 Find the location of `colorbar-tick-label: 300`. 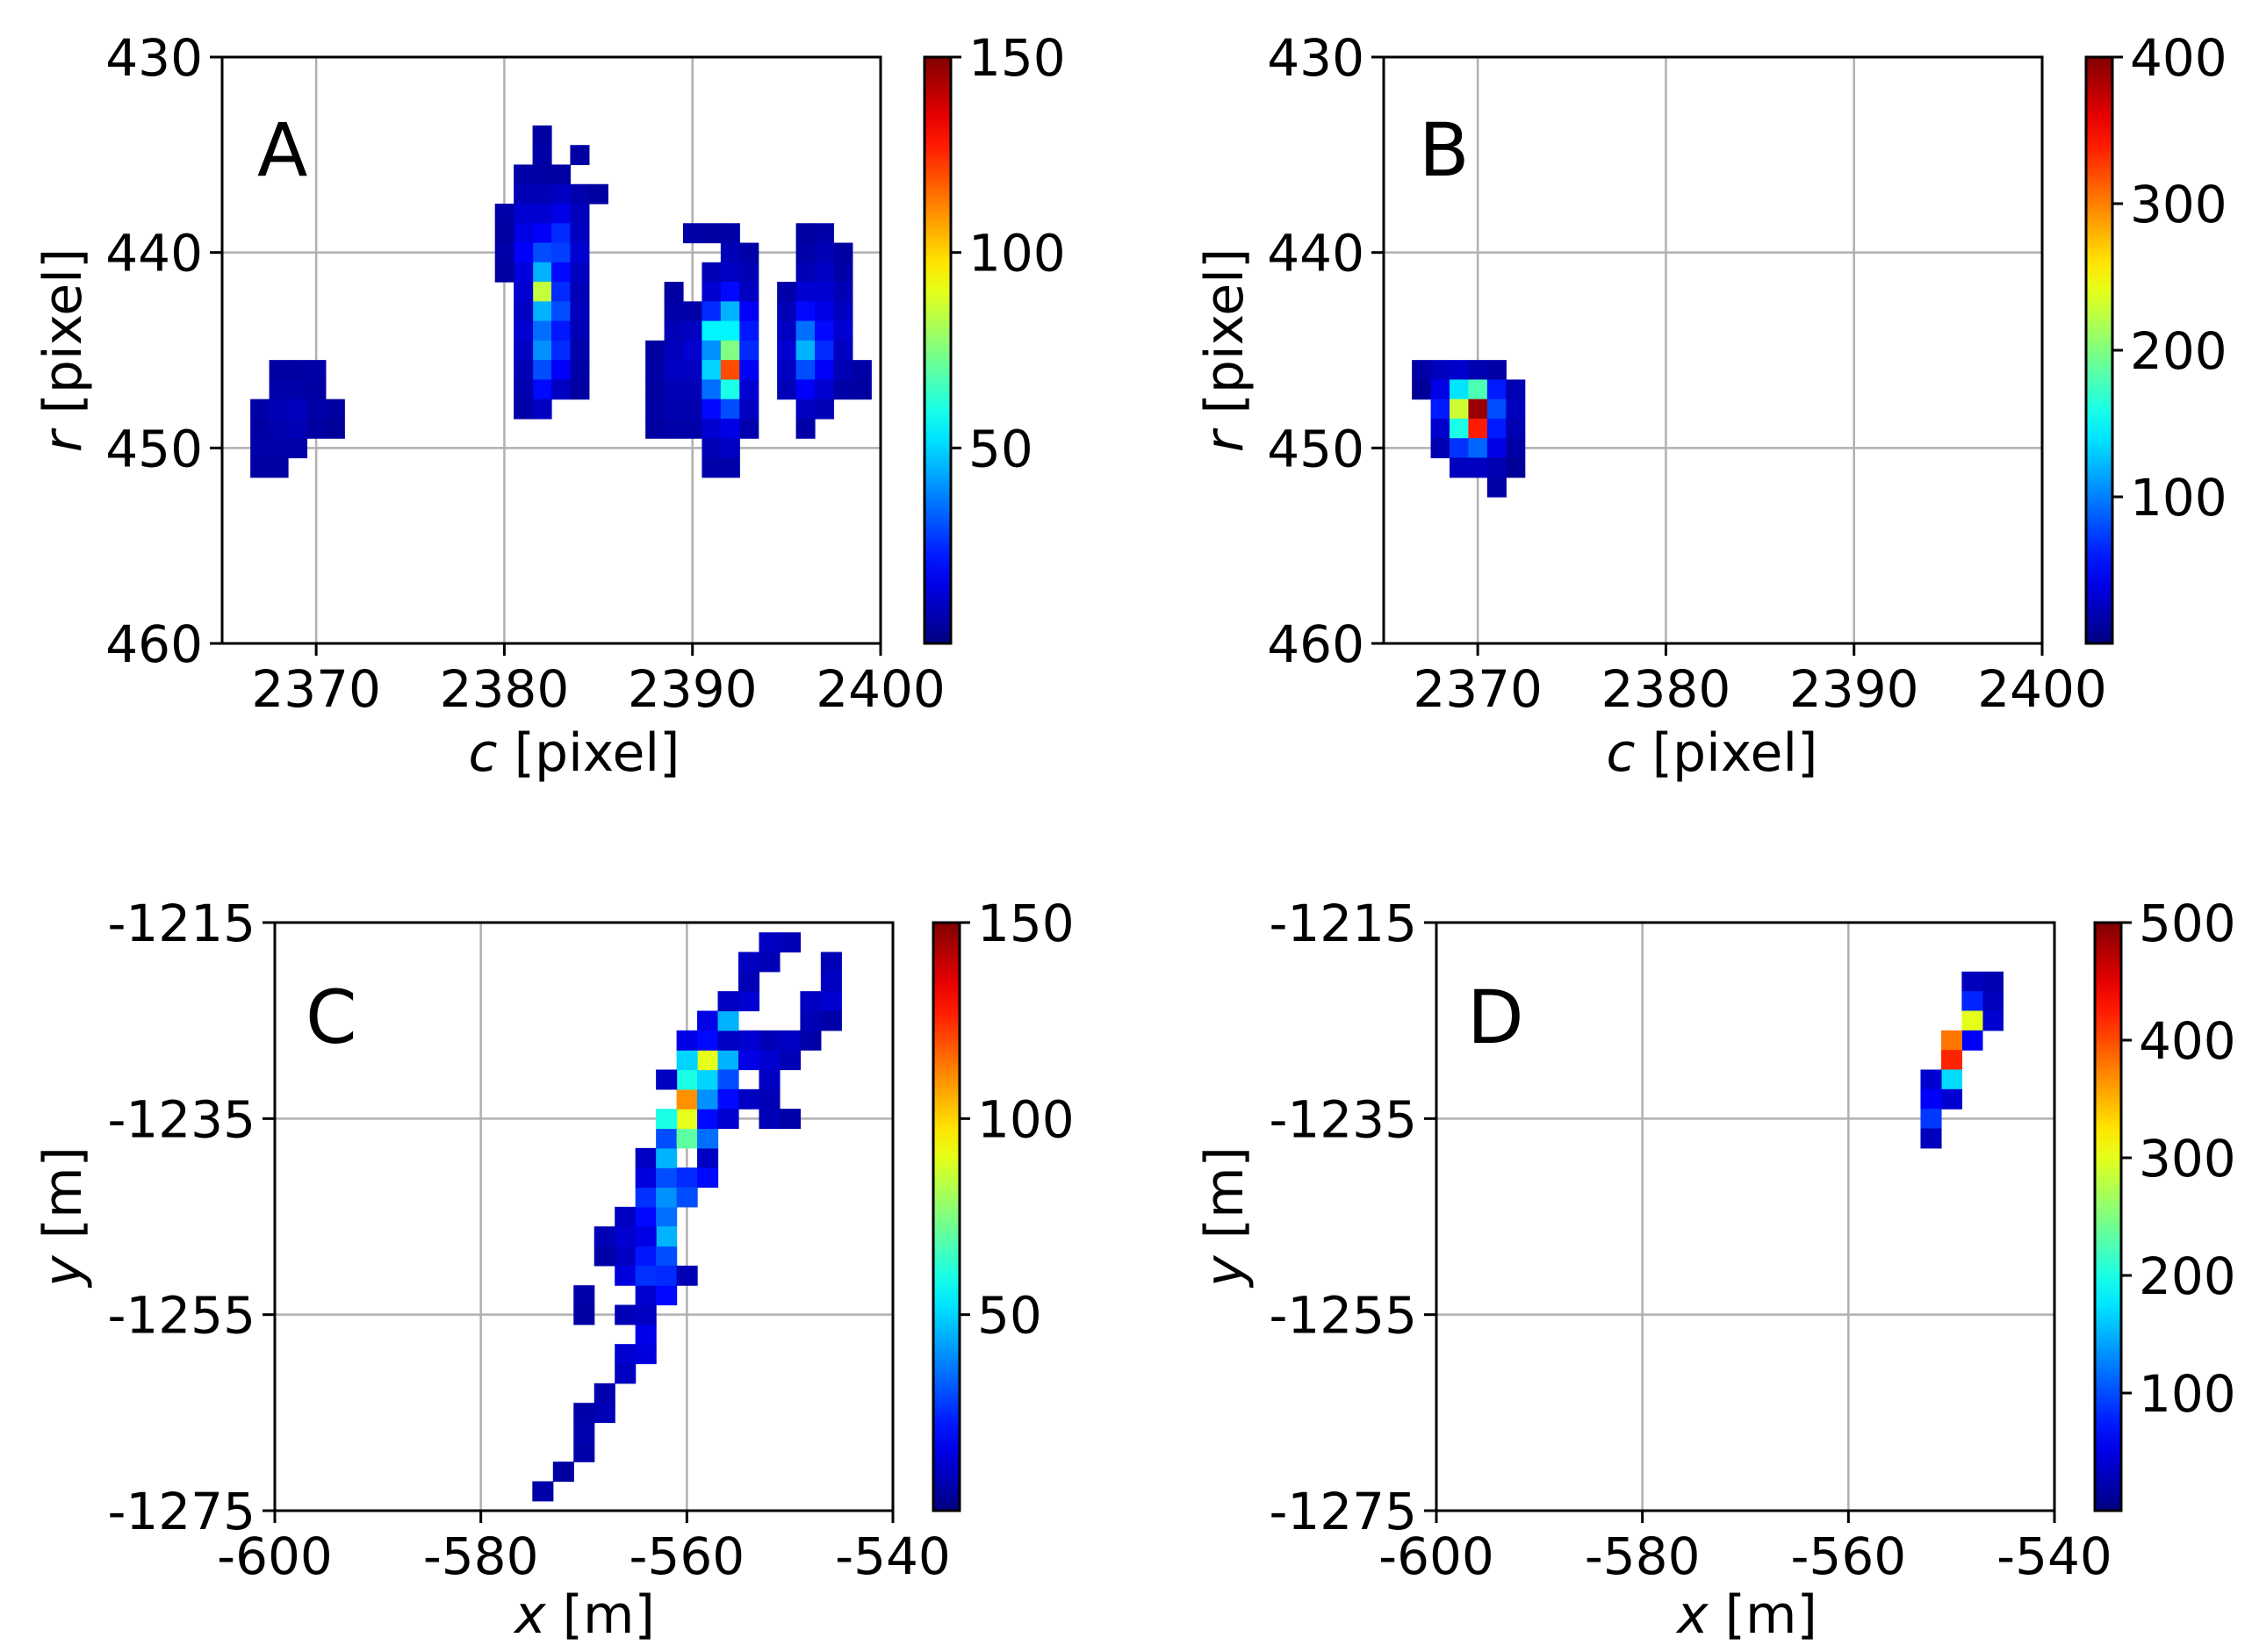

colorbar-tick-label: 300 is located at coordinates (2187, 1159).